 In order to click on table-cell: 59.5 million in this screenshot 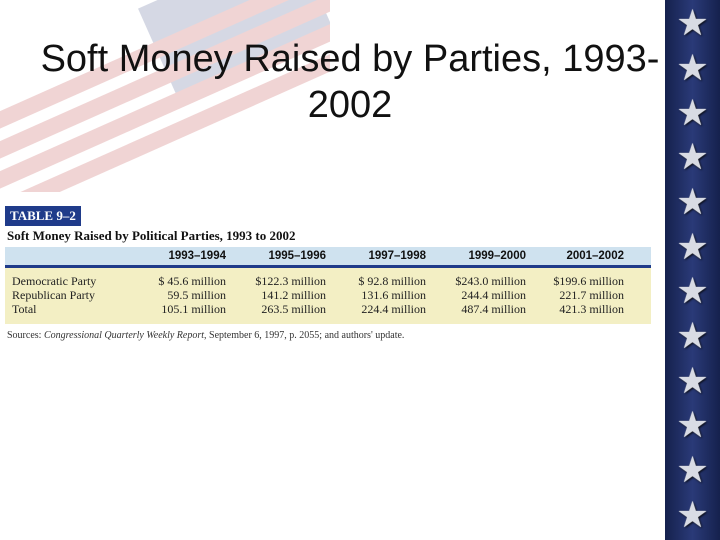, I will do `click(196, 295)`.